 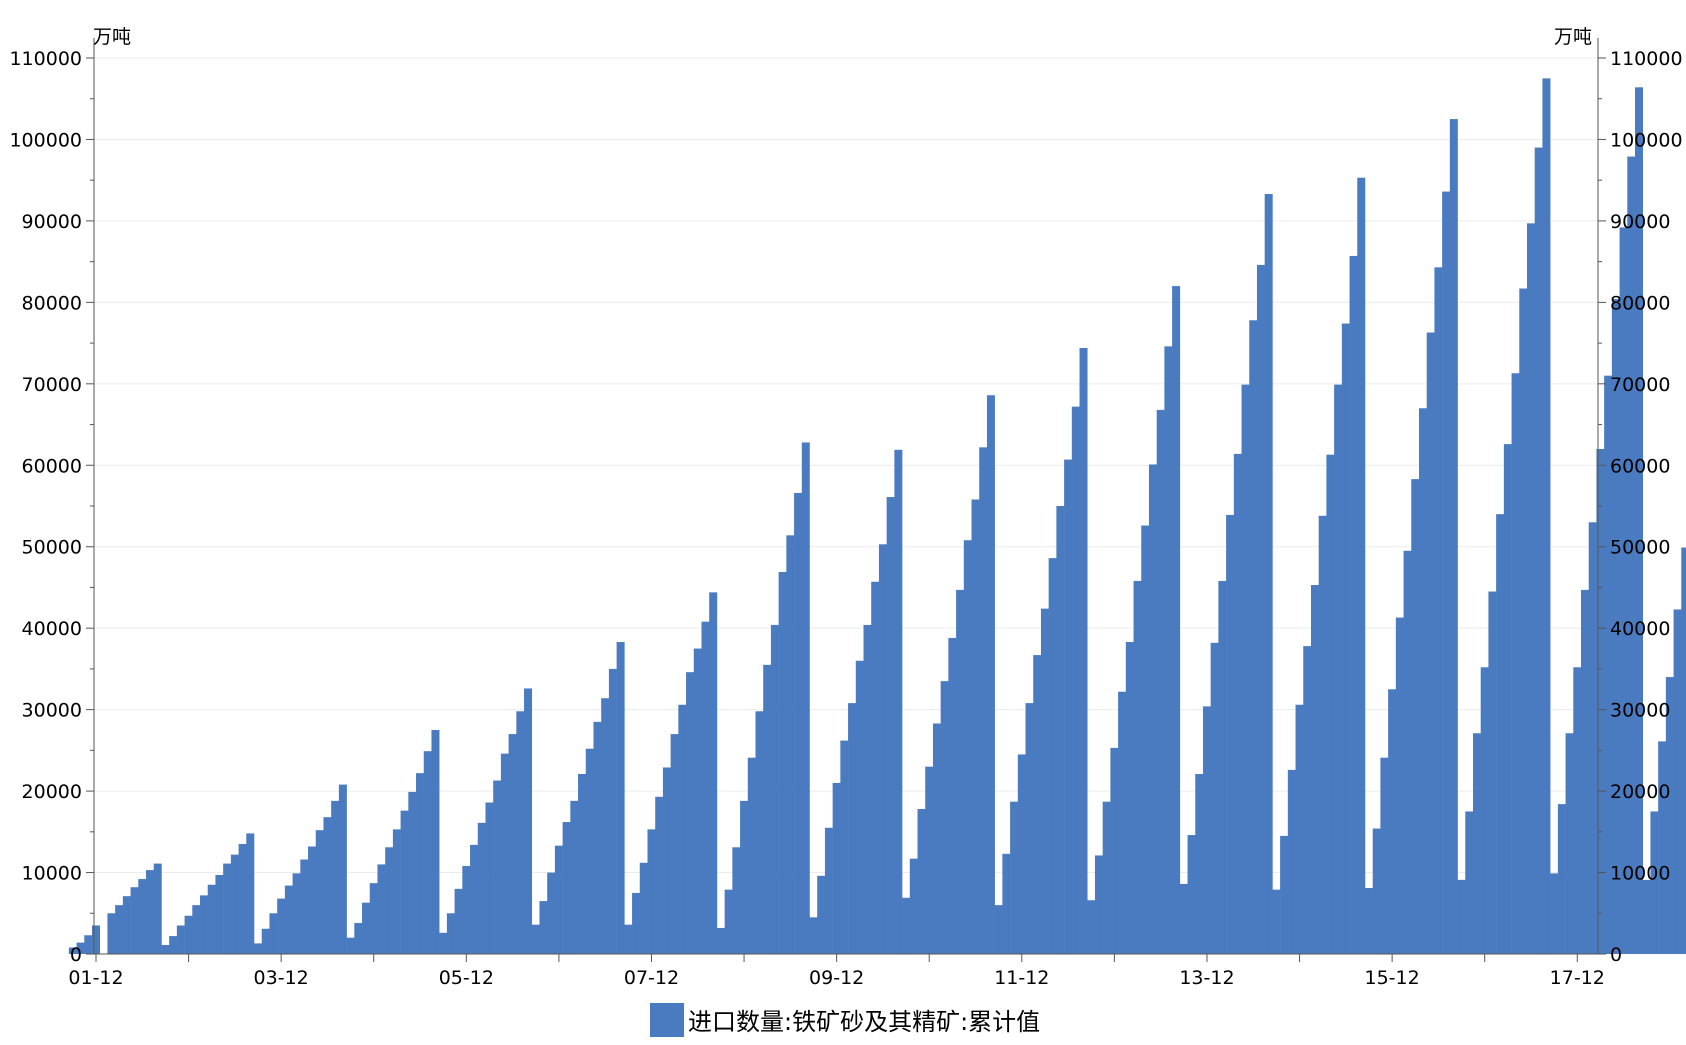 What do you see at coordinates (1573, 37) in the screenshot?
I see `right-unit-label: 万吨` at bounding box center [1573, 37].